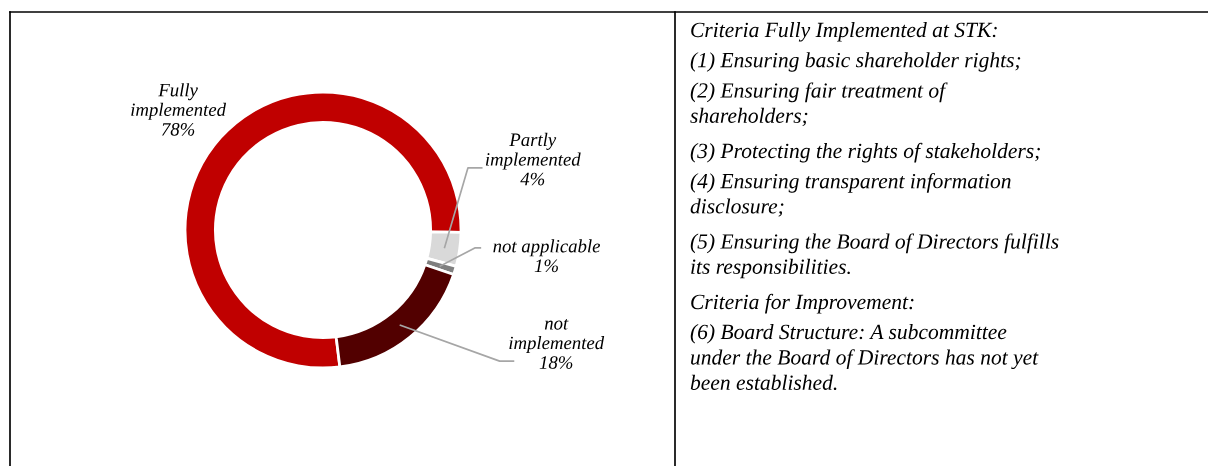  I want to click on text: (5) Ensuring the Board of Directors fulfills its responsibilities., so click(874, 256).